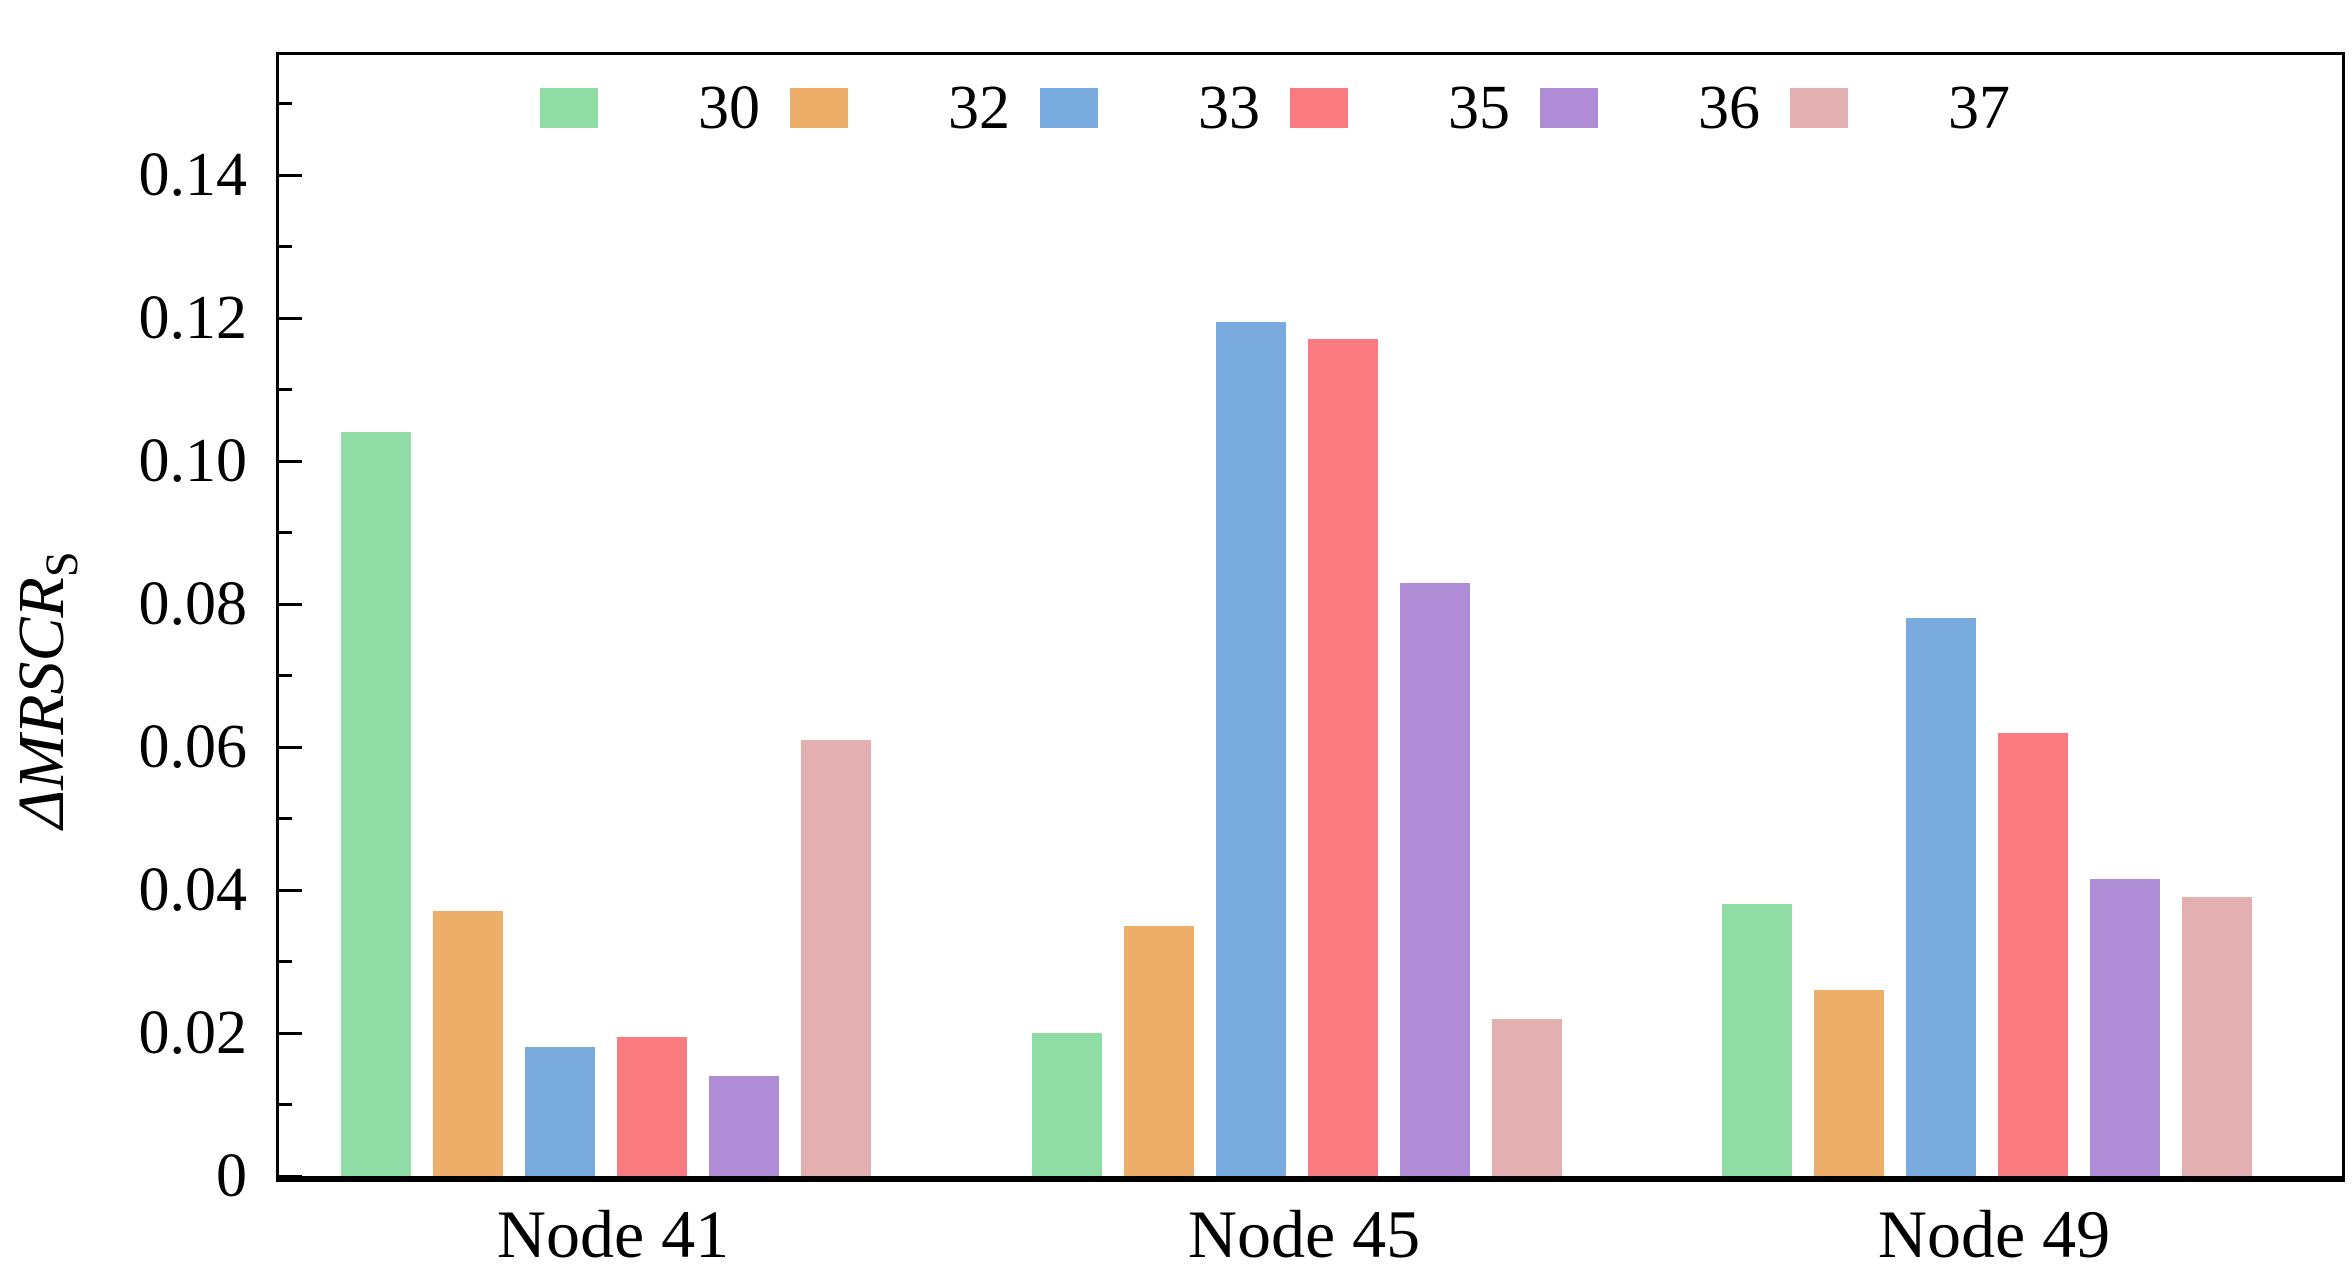 The image size is (2352, 1283). What do you see at coordinates (979, 108) in the screenshot?
I see `legend-label-32: 32` at bounding box center [979, 108].